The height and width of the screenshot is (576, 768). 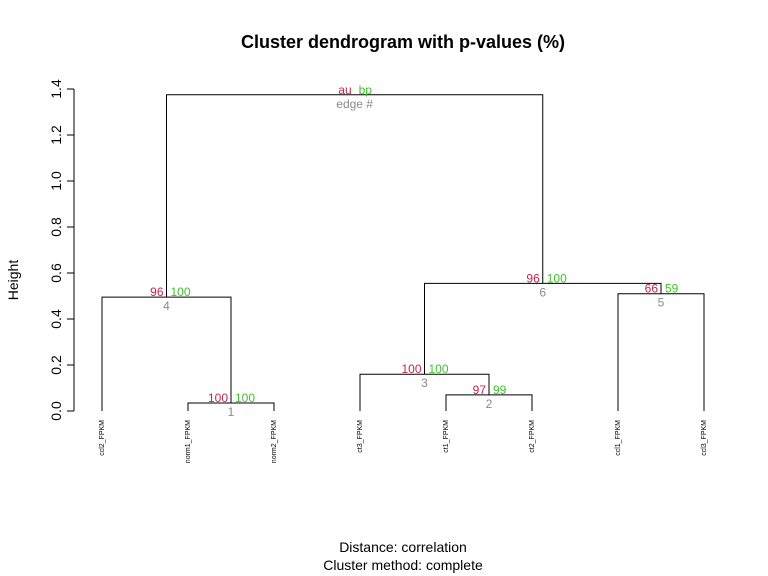 What do you see at coordinates (56, 319) in the screenshot?
I see `y-tick-label: 0.4` at bounding box center [56, 319].